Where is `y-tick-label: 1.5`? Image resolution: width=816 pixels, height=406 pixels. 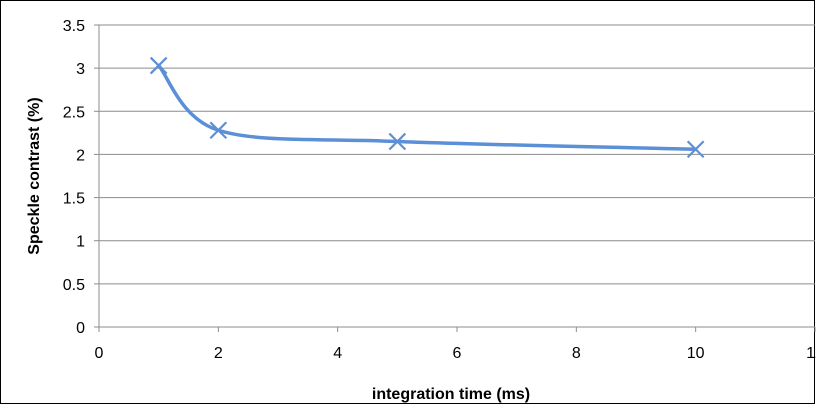 y-tick-label: 1.5 is located at coordinates (74, 199).